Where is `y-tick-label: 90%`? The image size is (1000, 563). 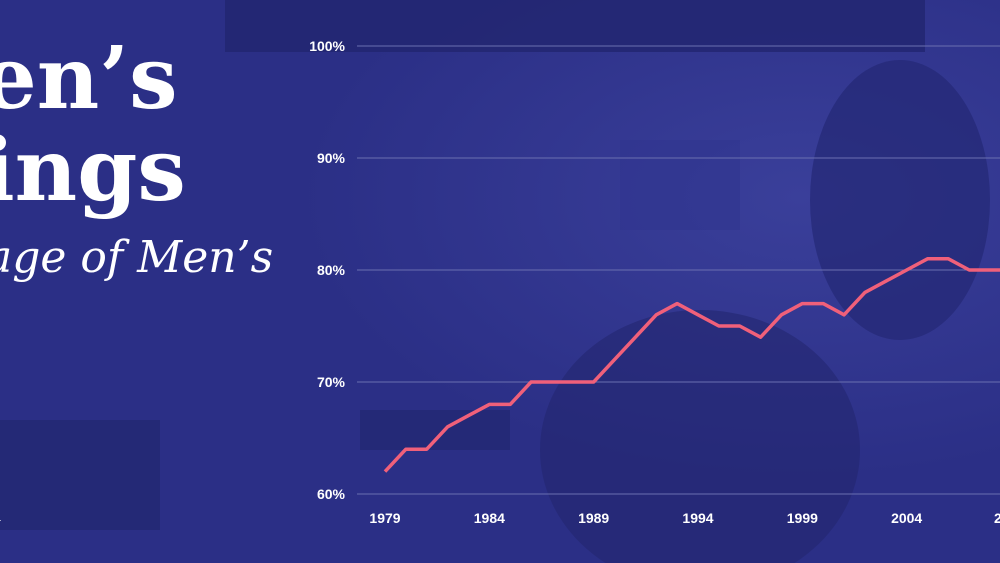 y-tick-label: 90% is located at coordinates (331, 158).